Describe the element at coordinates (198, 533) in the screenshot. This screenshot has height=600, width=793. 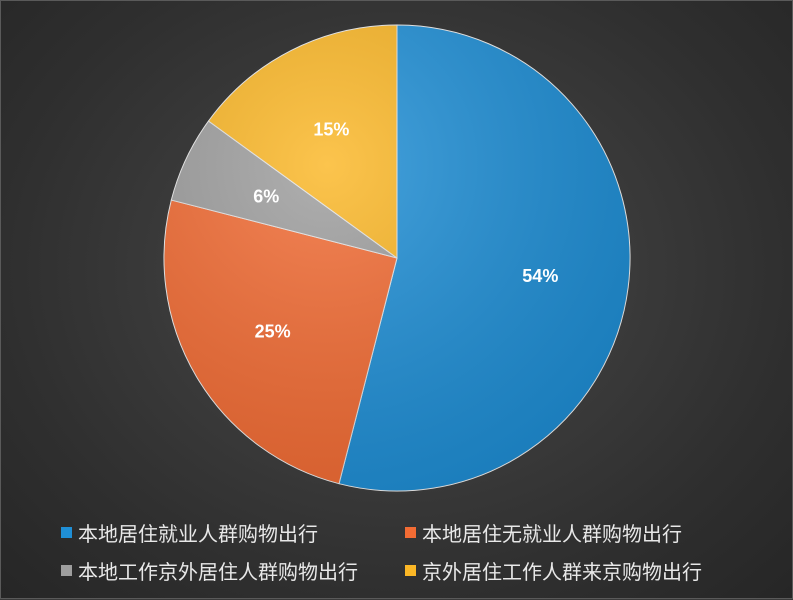
I see `legend-label: 本地居住就业人群购物出行` at that location.